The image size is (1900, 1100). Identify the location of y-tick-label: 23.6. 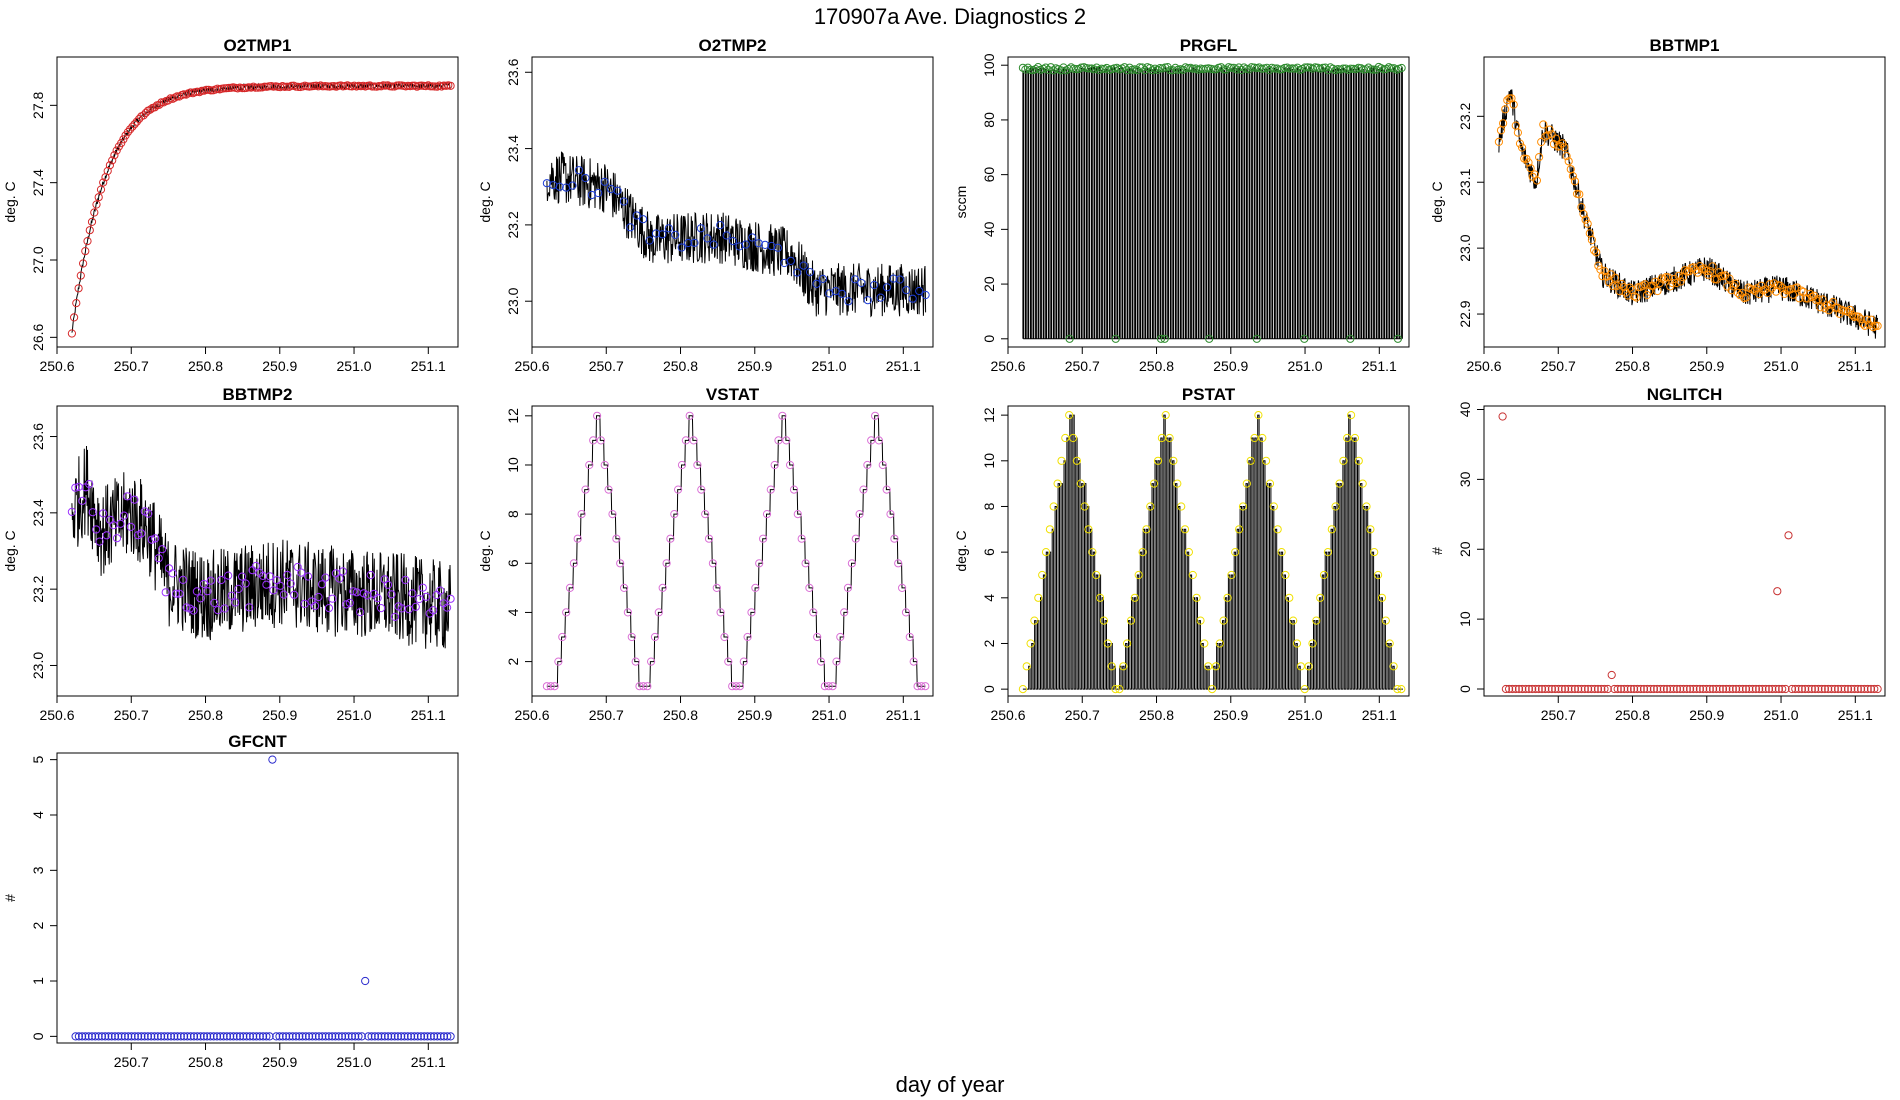
(513, 71).